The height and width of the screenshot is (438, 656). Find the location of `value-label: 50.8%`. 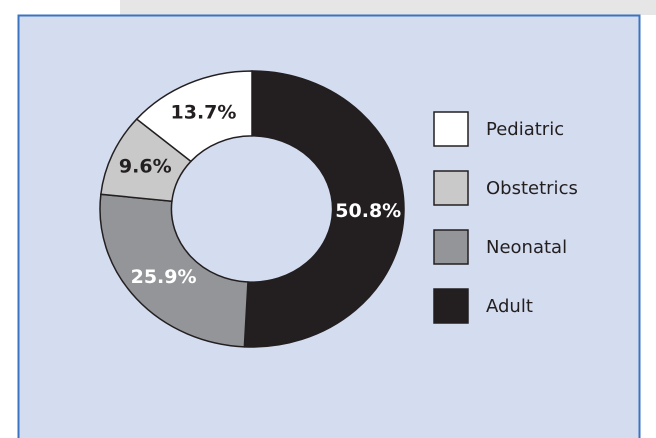

value-label: 50.8% is located at coordinates (368, 211).